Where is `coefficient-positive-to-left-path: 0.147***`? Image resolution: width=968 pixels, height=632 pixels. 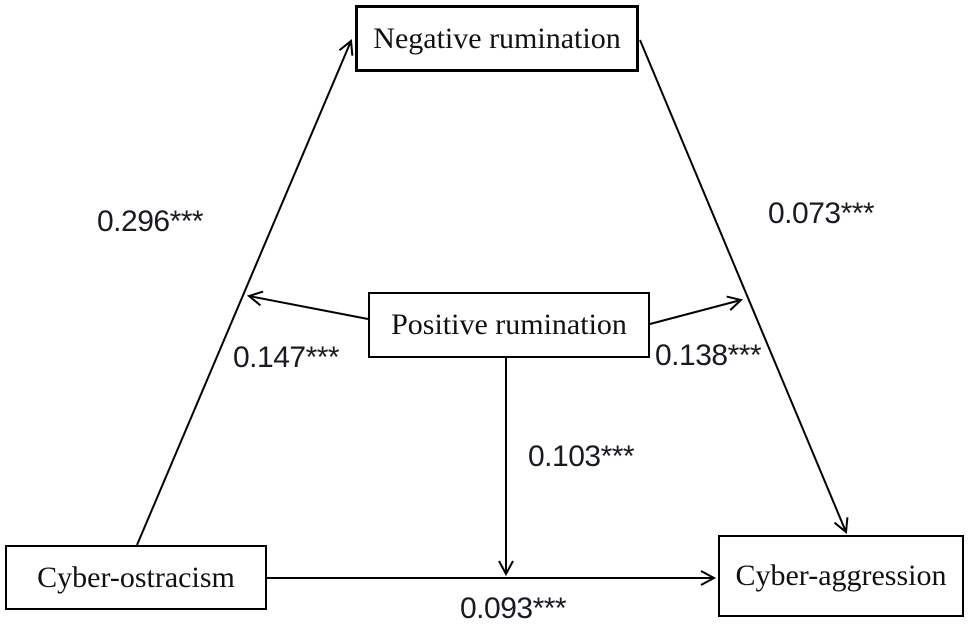 coefficient-positive-to-left-path: 0.147*** is located at coordinates (286, 357).